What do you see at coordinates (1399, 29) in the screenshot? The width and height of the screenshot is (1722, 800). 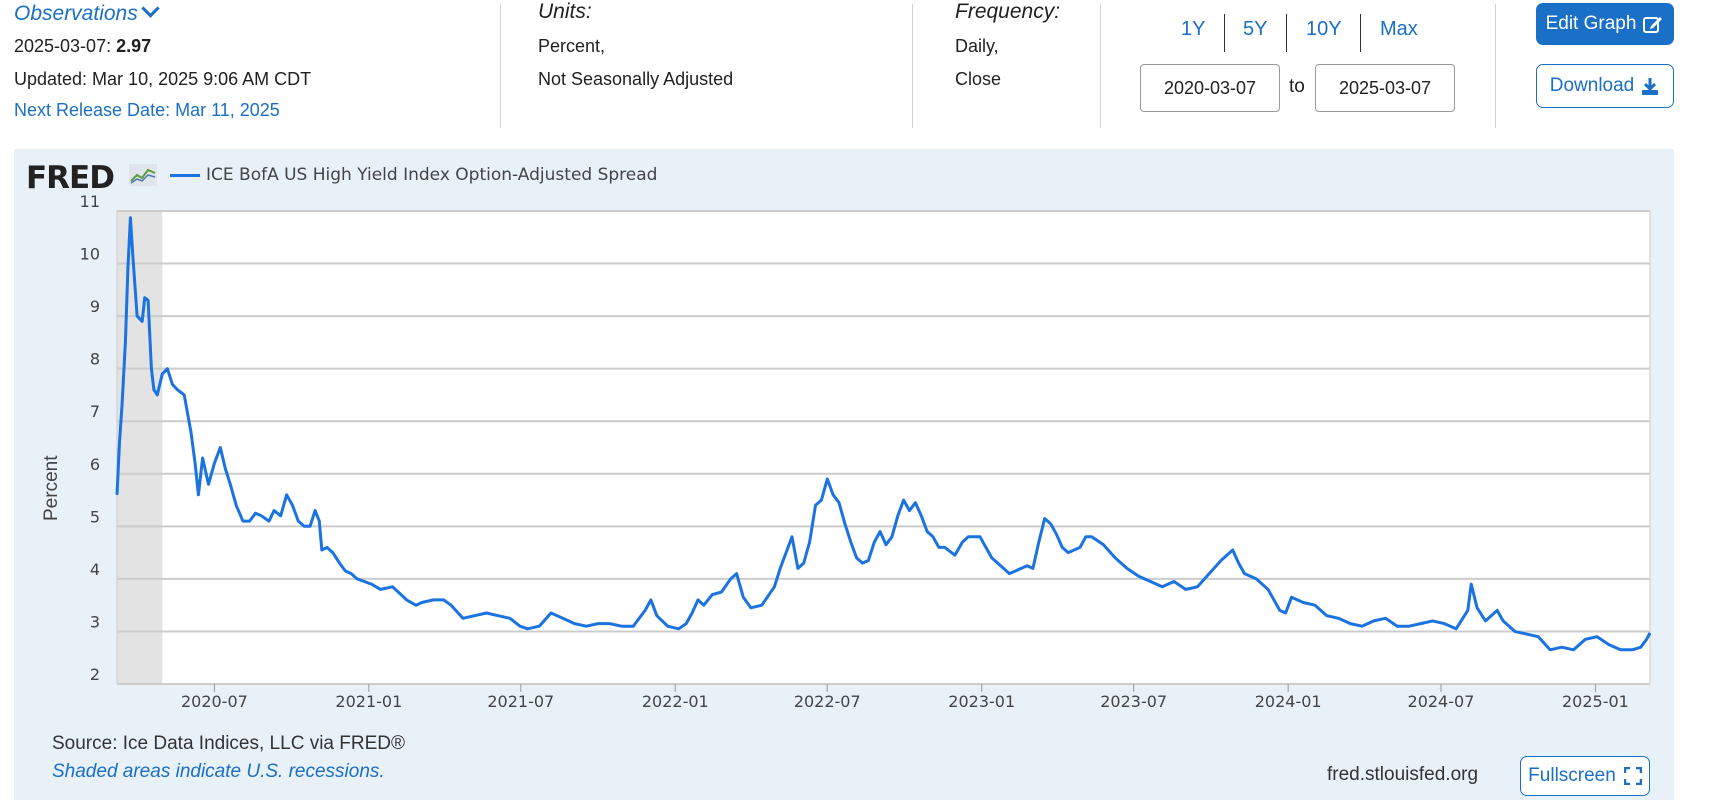 I see `range-max-button: Max` at bounding box center [1399, 29].